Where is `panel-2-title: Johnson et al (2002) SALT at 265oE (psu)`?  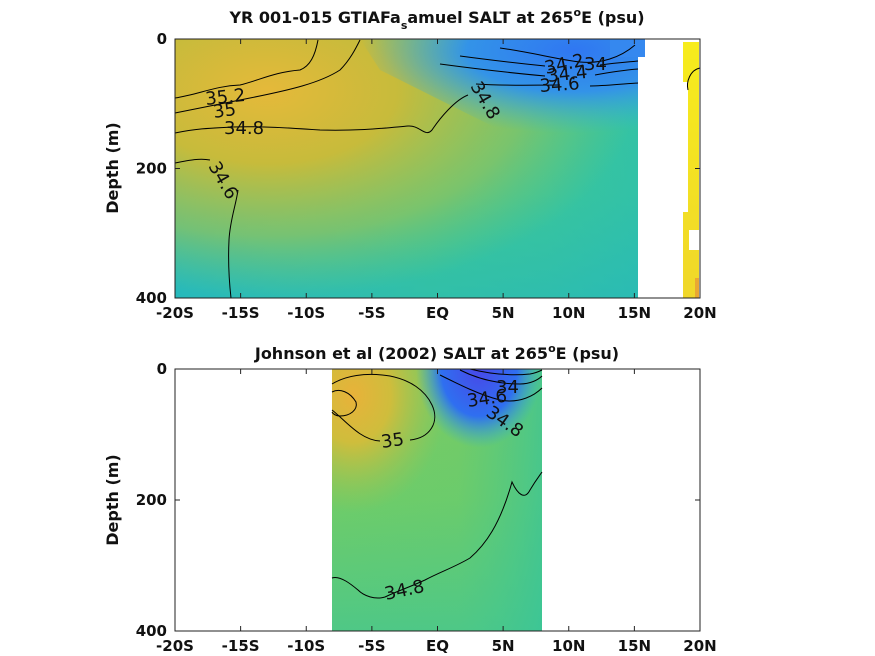 panel-2-title: Johnson et al (2002) SALT at 265oE (psu) is located at coordinates (436, 352).